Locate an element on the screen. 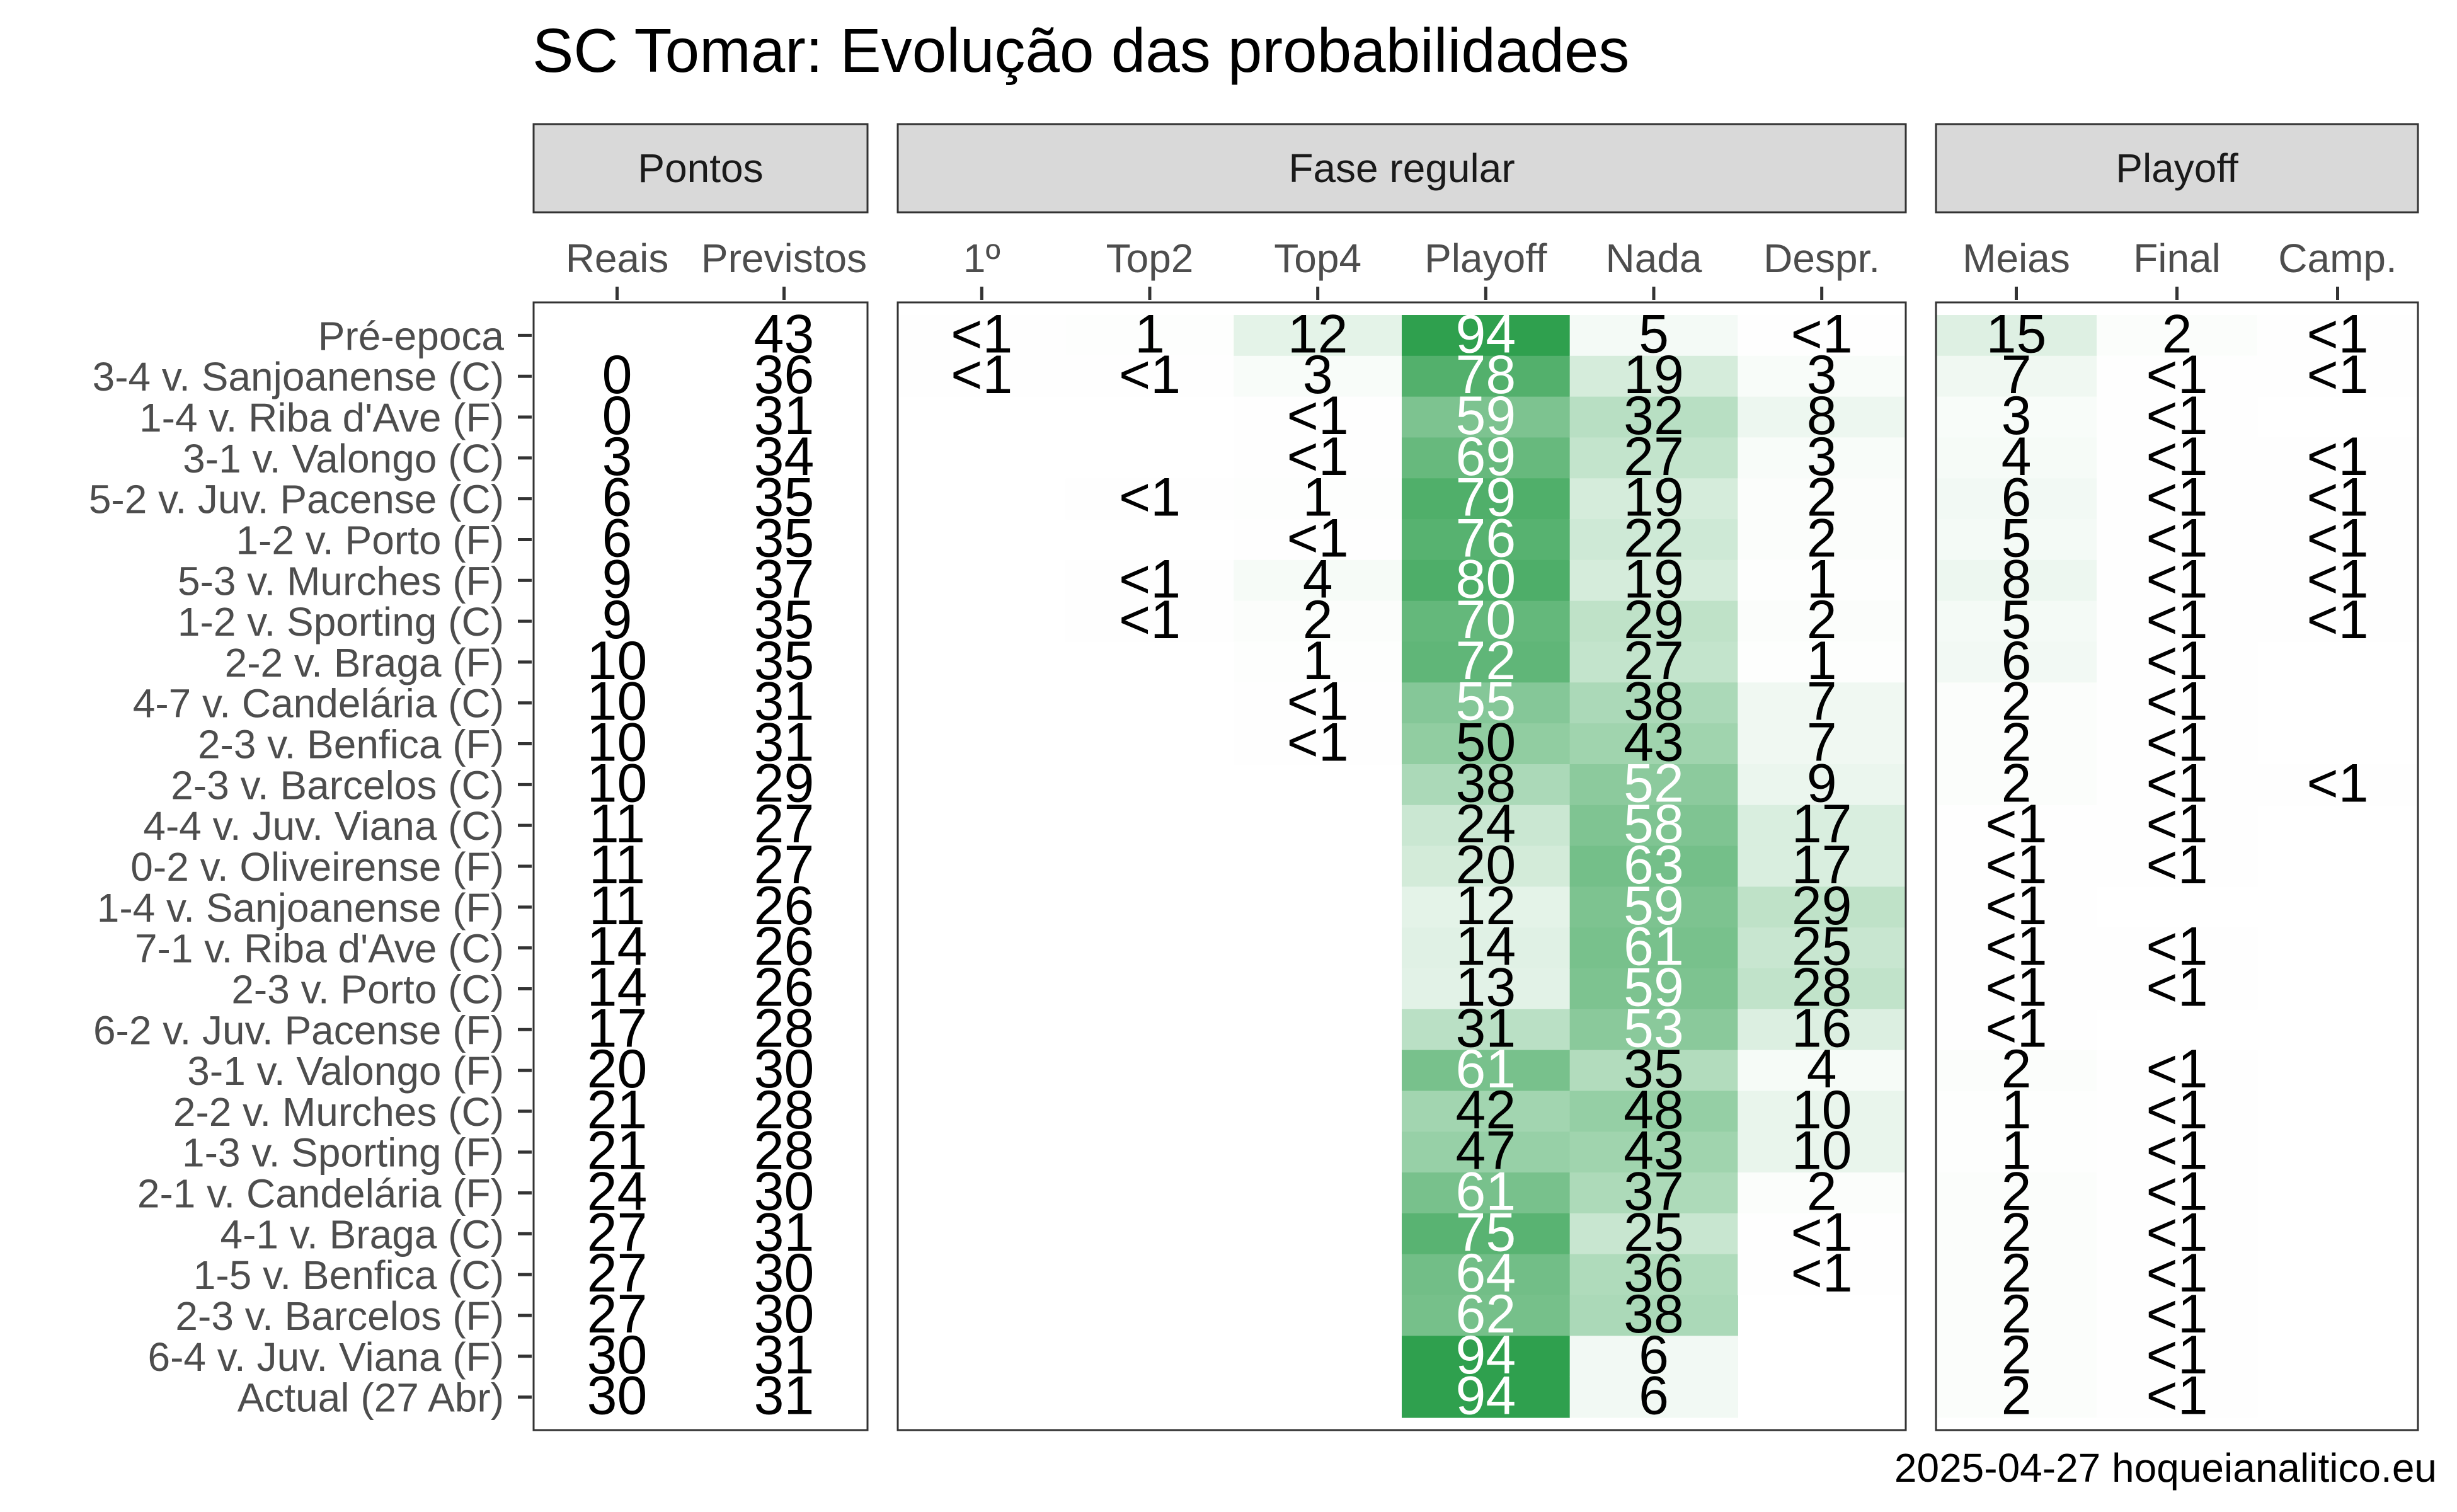 The height and width of the screenshot is (1512, 2457). cell-value: 20 is located at coordinates (1485, 865).